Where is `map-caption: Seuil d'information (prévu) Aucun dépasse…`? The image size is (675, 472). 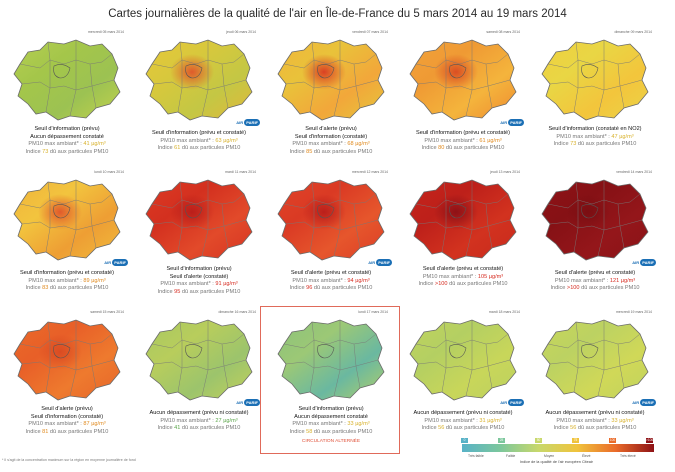 map-caption: Seuil d'information (prévu) Aucun dépasse… is located at coordinates (331, 426).